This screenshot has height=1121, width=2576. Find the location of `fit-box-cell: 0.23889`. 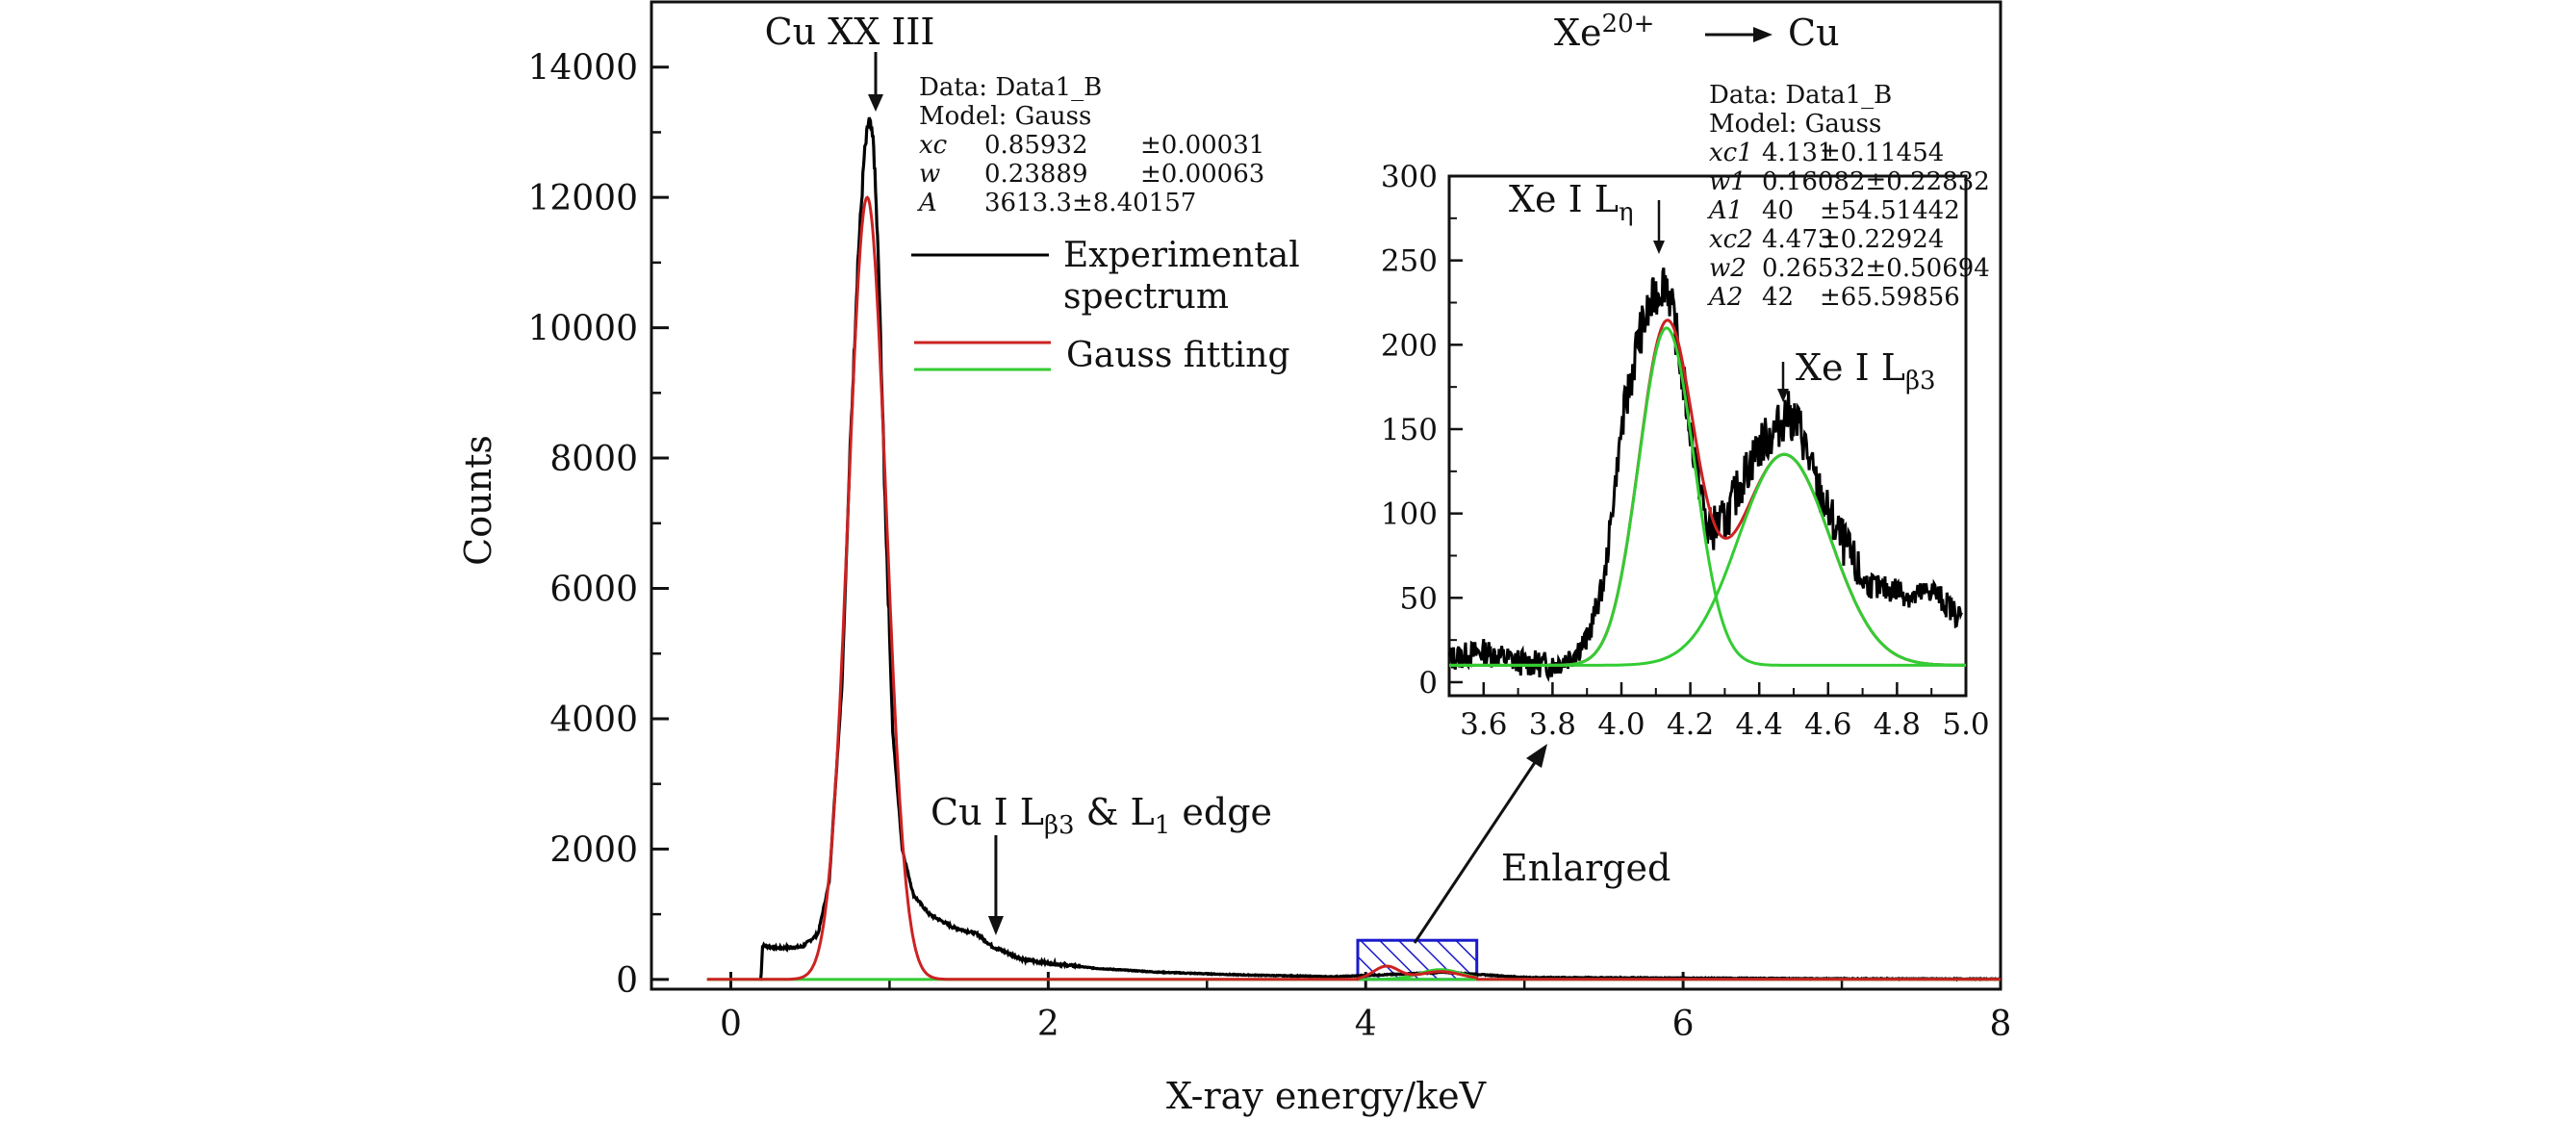

fit-box-cell: 0.23889 is located at coordinates (1036, 174).